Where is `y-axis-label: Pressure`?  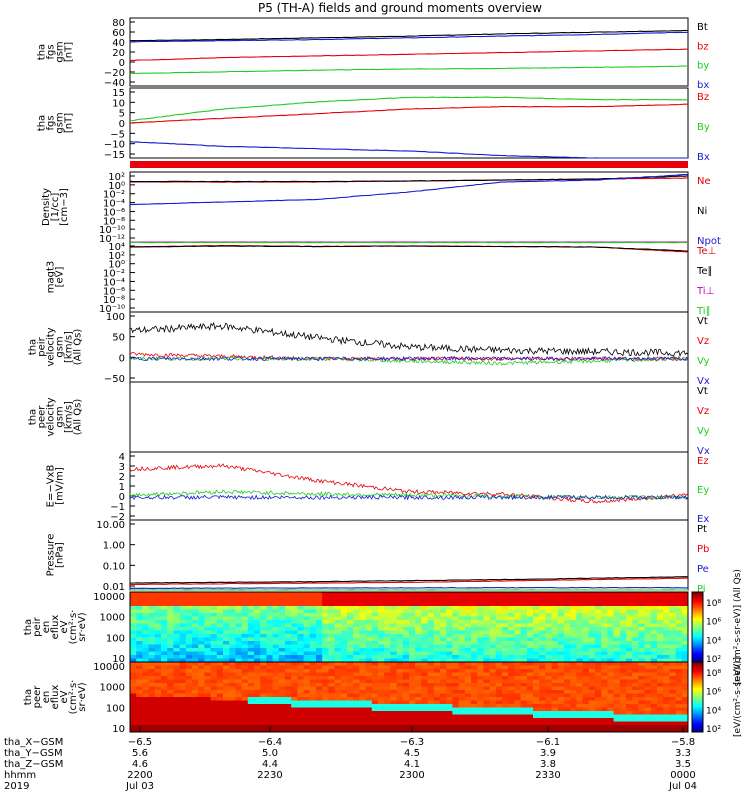
y-axis-label: Pressure is located at coordinates (51, 555).